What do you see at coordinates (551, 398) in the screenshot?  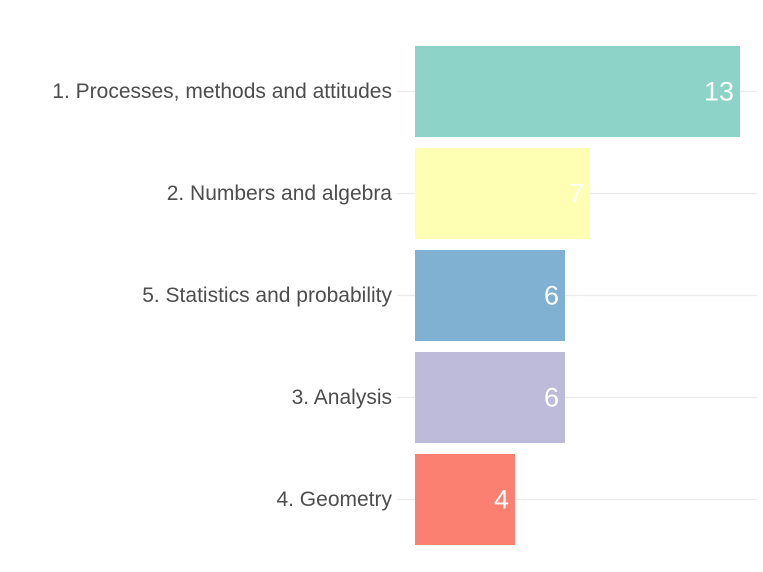 I see `value-label-3-analysis: 6` at bounding box center [551, 398].